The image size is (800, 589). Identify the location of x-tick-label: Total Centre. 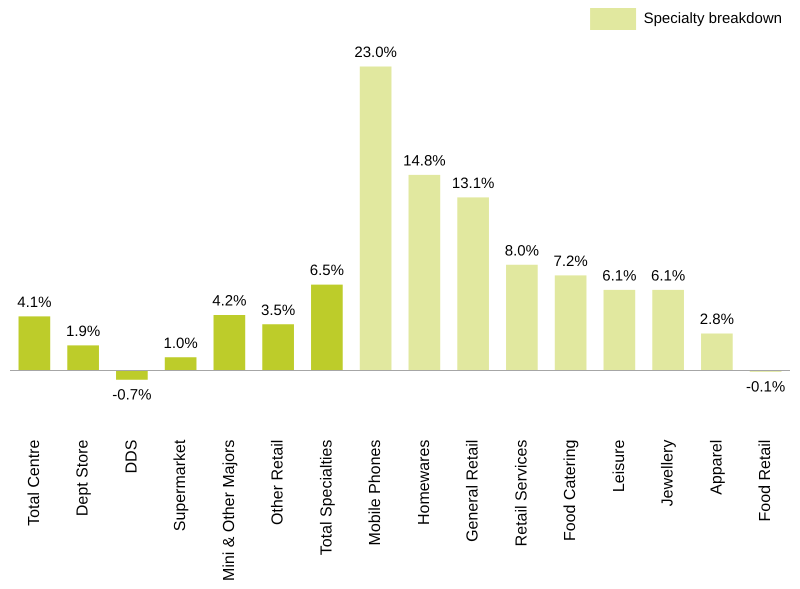
(34, 483).